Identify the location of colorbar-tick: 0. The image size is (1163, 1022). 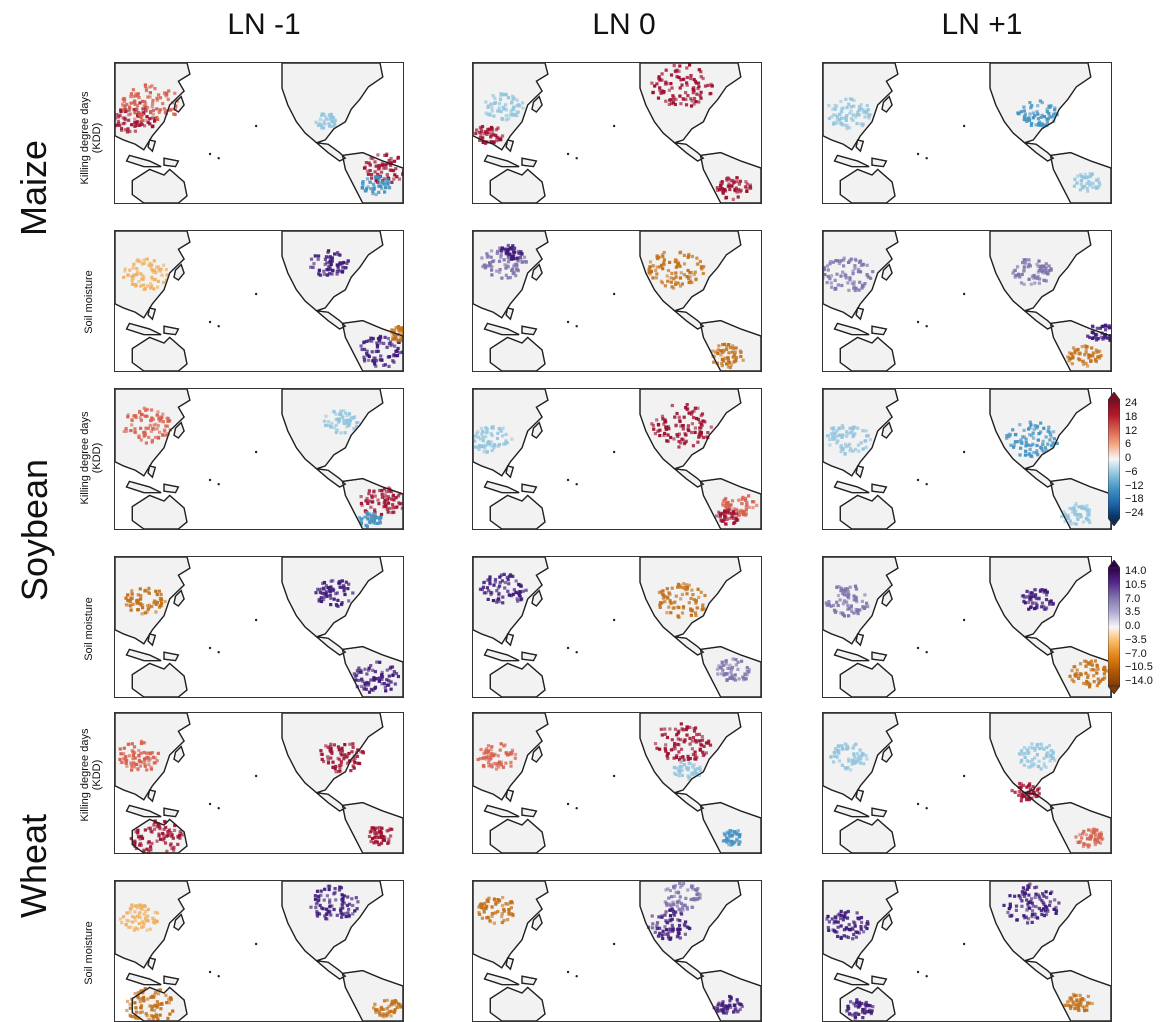
(1128, 458).